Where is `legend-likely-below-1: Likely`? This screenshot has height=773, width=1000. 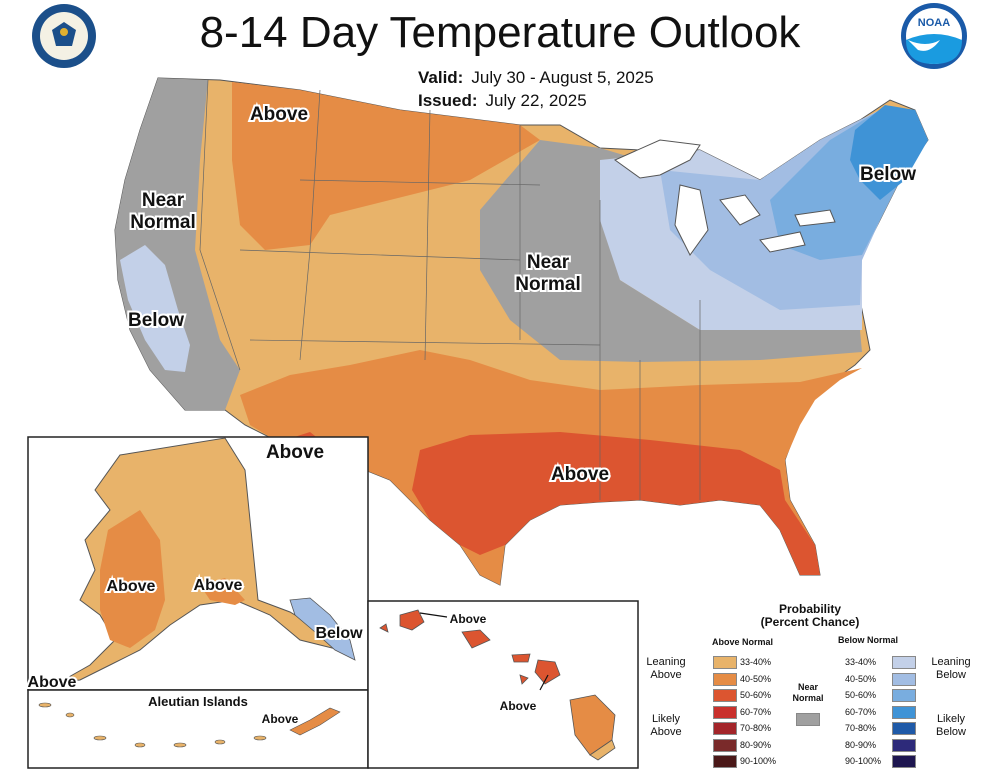 legend-likely-below-1: Likely is located at coordinates (951, 719).